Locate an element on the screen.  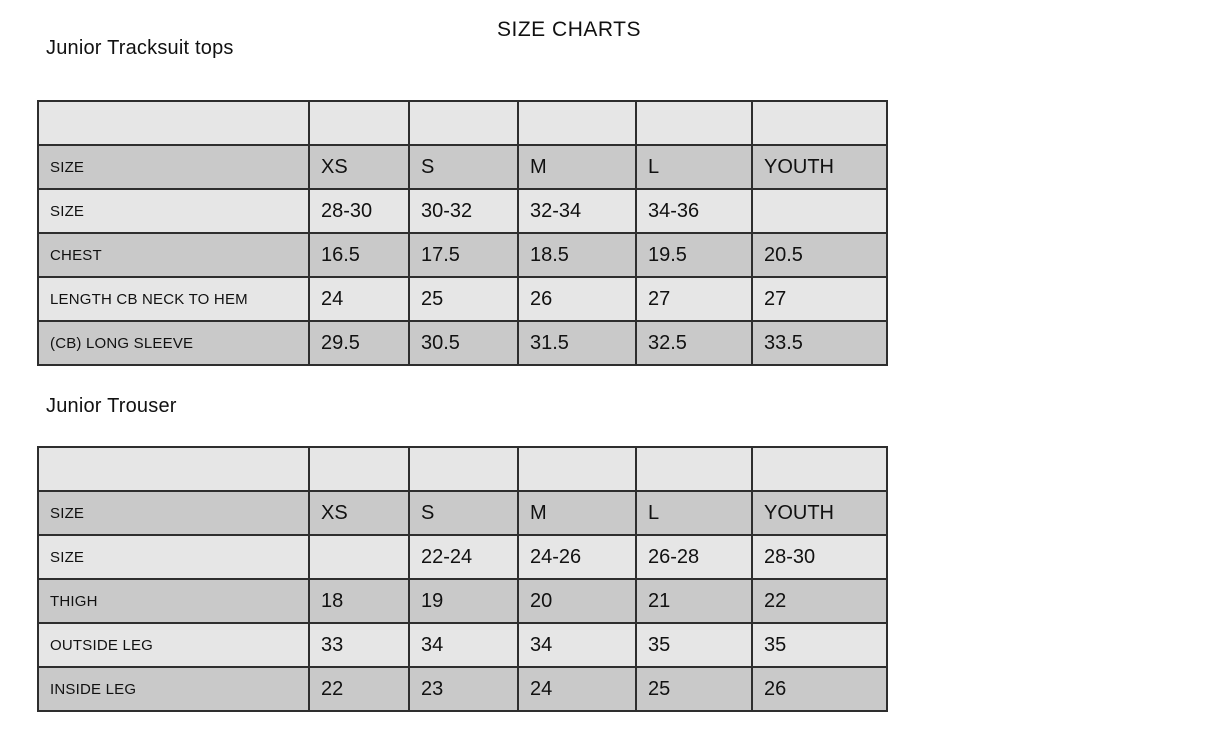
value-cell: 30-32 is located at coordinates (463, 211).